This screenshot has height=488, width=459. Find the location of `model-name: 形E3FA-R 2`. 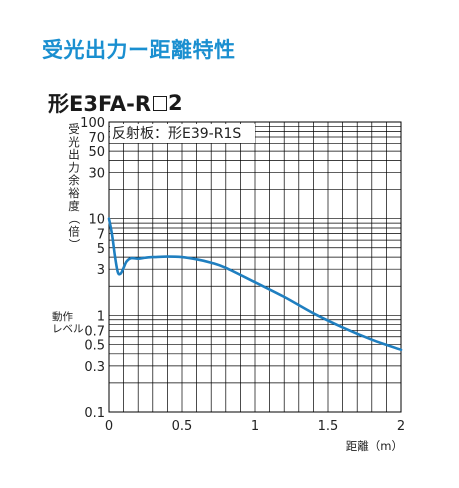

model-name: 形E3FA-R 2 is located at coordinates (115, 103).